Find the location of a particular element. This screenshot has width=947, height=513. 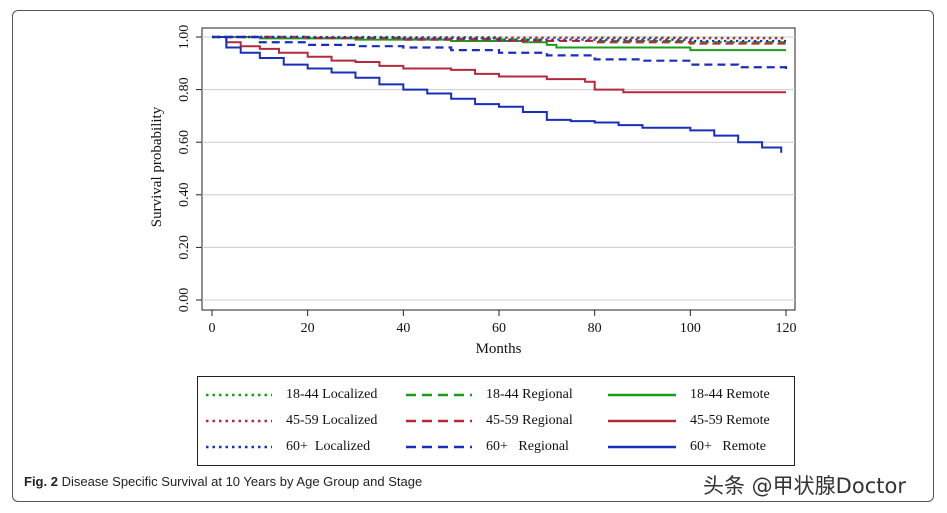

legend-label: 18-44 Regional is located at coordinates (529, 394).